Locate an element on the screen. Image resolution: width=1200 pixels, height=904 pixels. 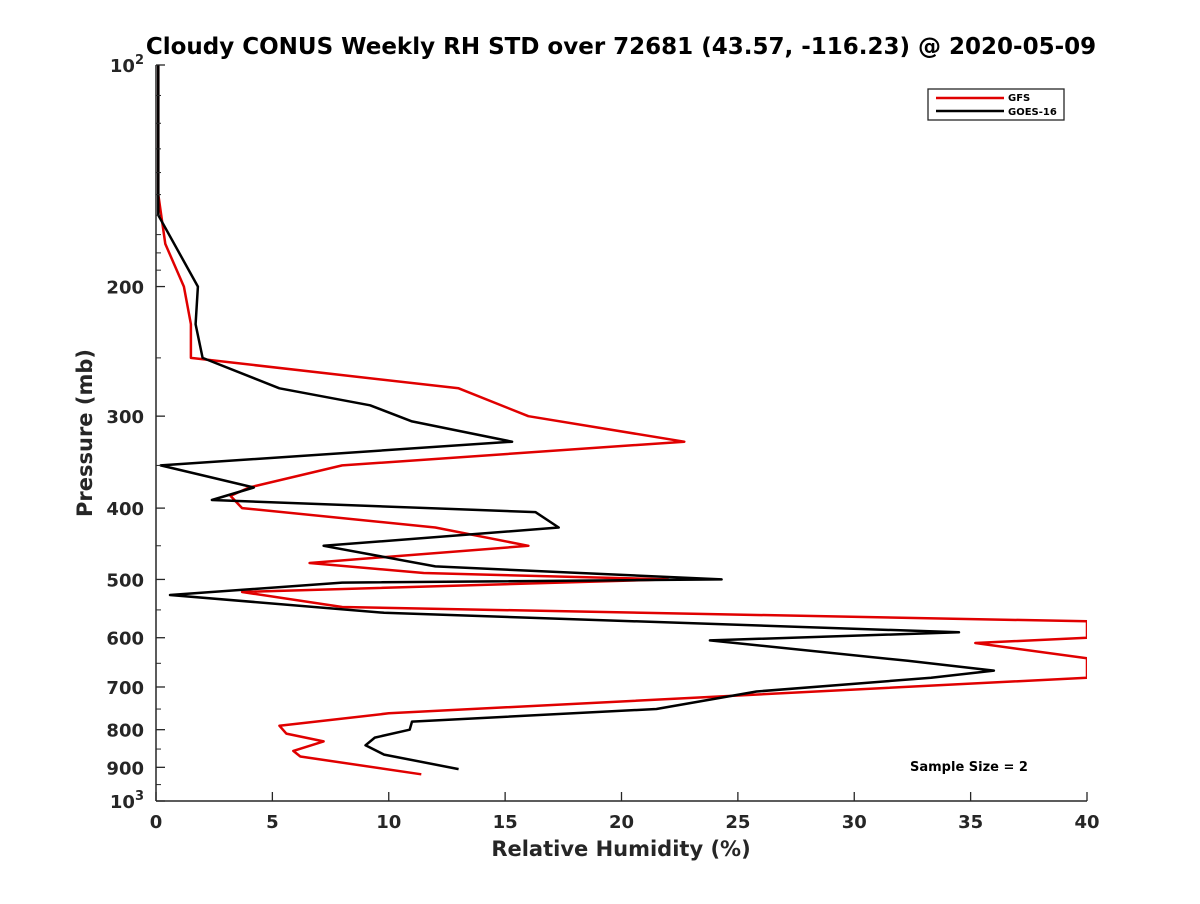
y-tick-label: 900 is located at coordinates (125, 768).